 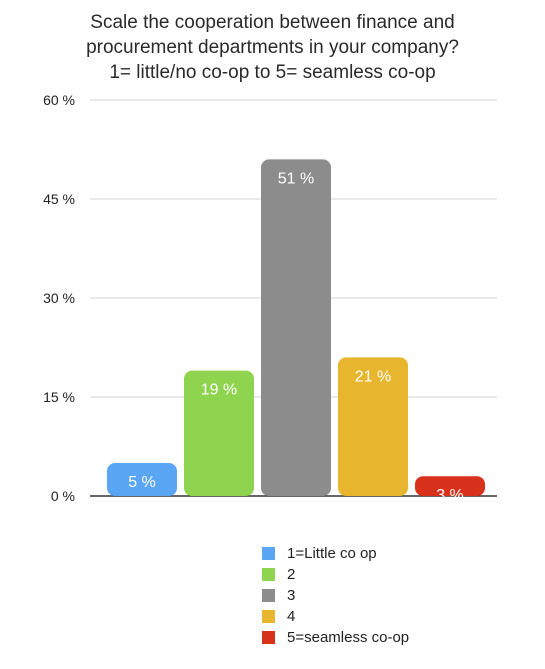 I want to click on legend: 1=Little co op 2 3 4 5=seamless co-op, so click(x=335, y=595).